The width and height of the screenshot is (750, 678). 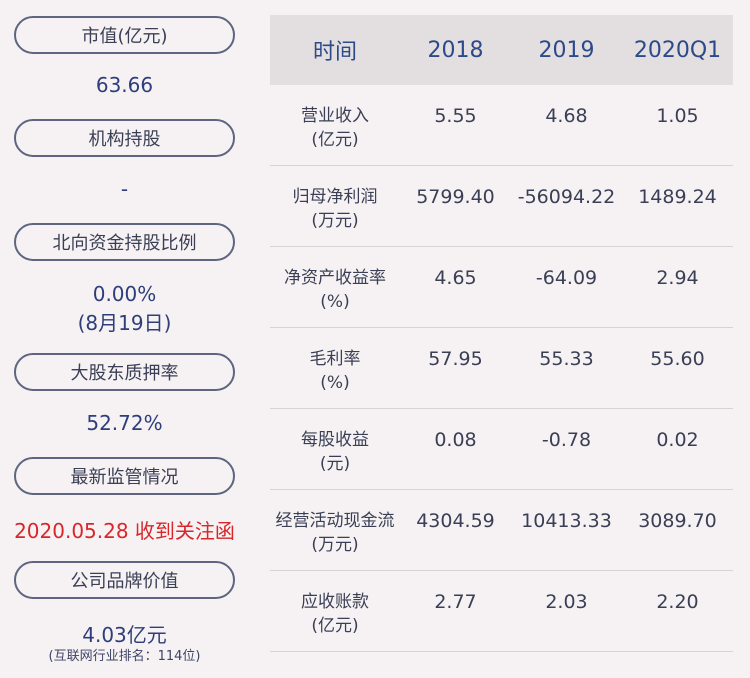 What do you see at coordinates (677, 50) in the screenshot?
I see `header-2020q1: 2020Q1` at bounding box center [677, 50].